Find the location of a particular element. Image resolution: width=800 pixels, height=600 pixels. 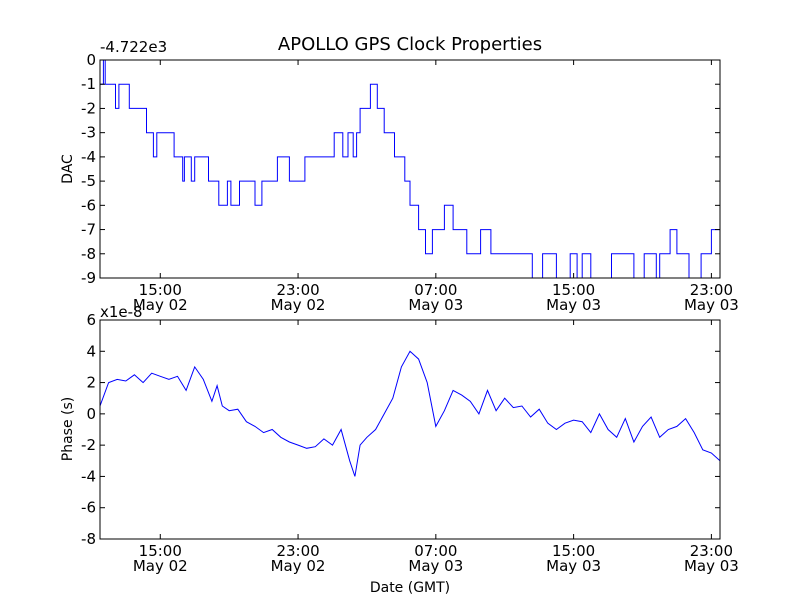

dac-y-tick-label: -7 is located at coordinates (88, 230).